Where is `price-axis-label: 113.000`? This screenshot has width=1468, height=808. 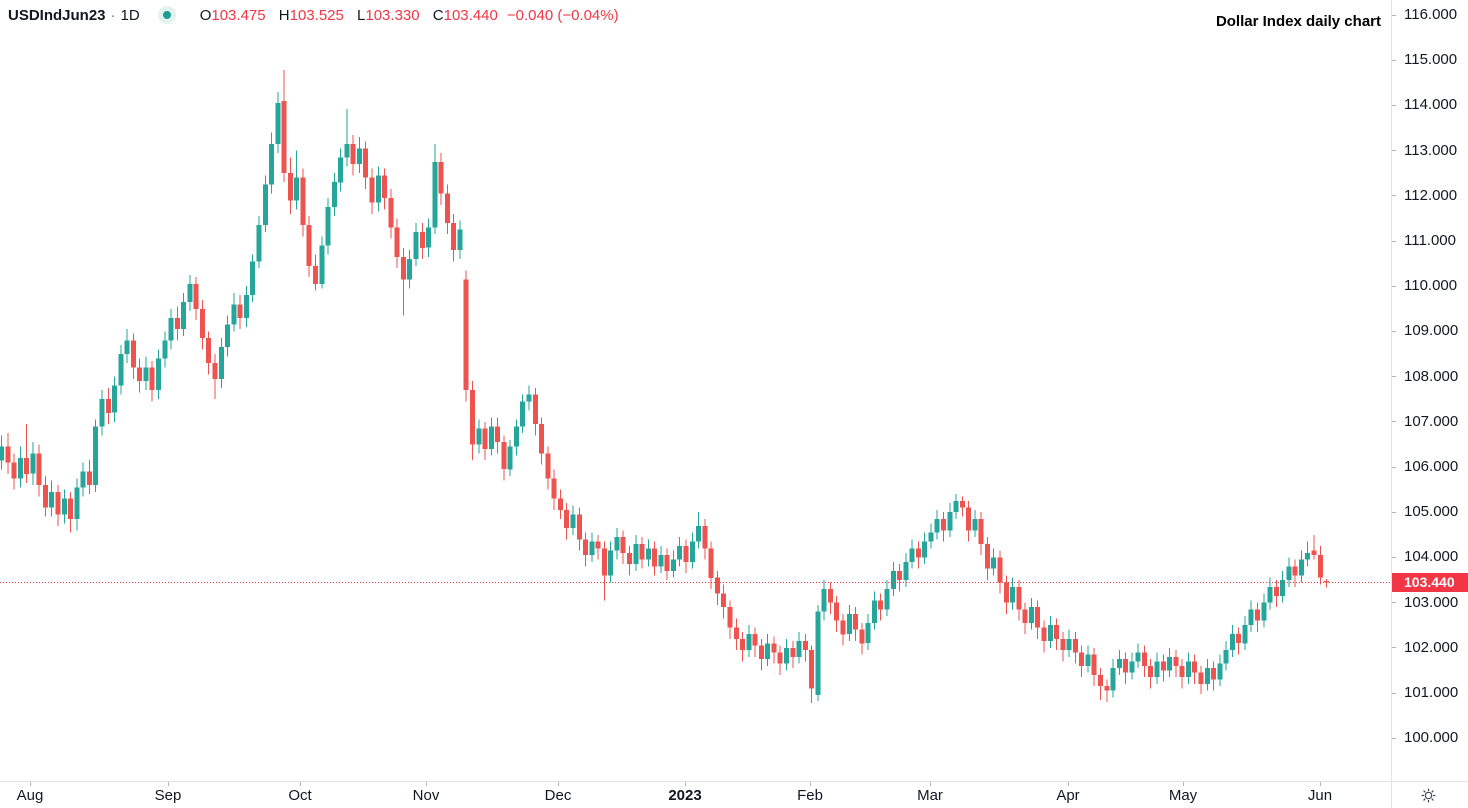
price-axis-label: 113.000 is located at coordinates (1431, 150).